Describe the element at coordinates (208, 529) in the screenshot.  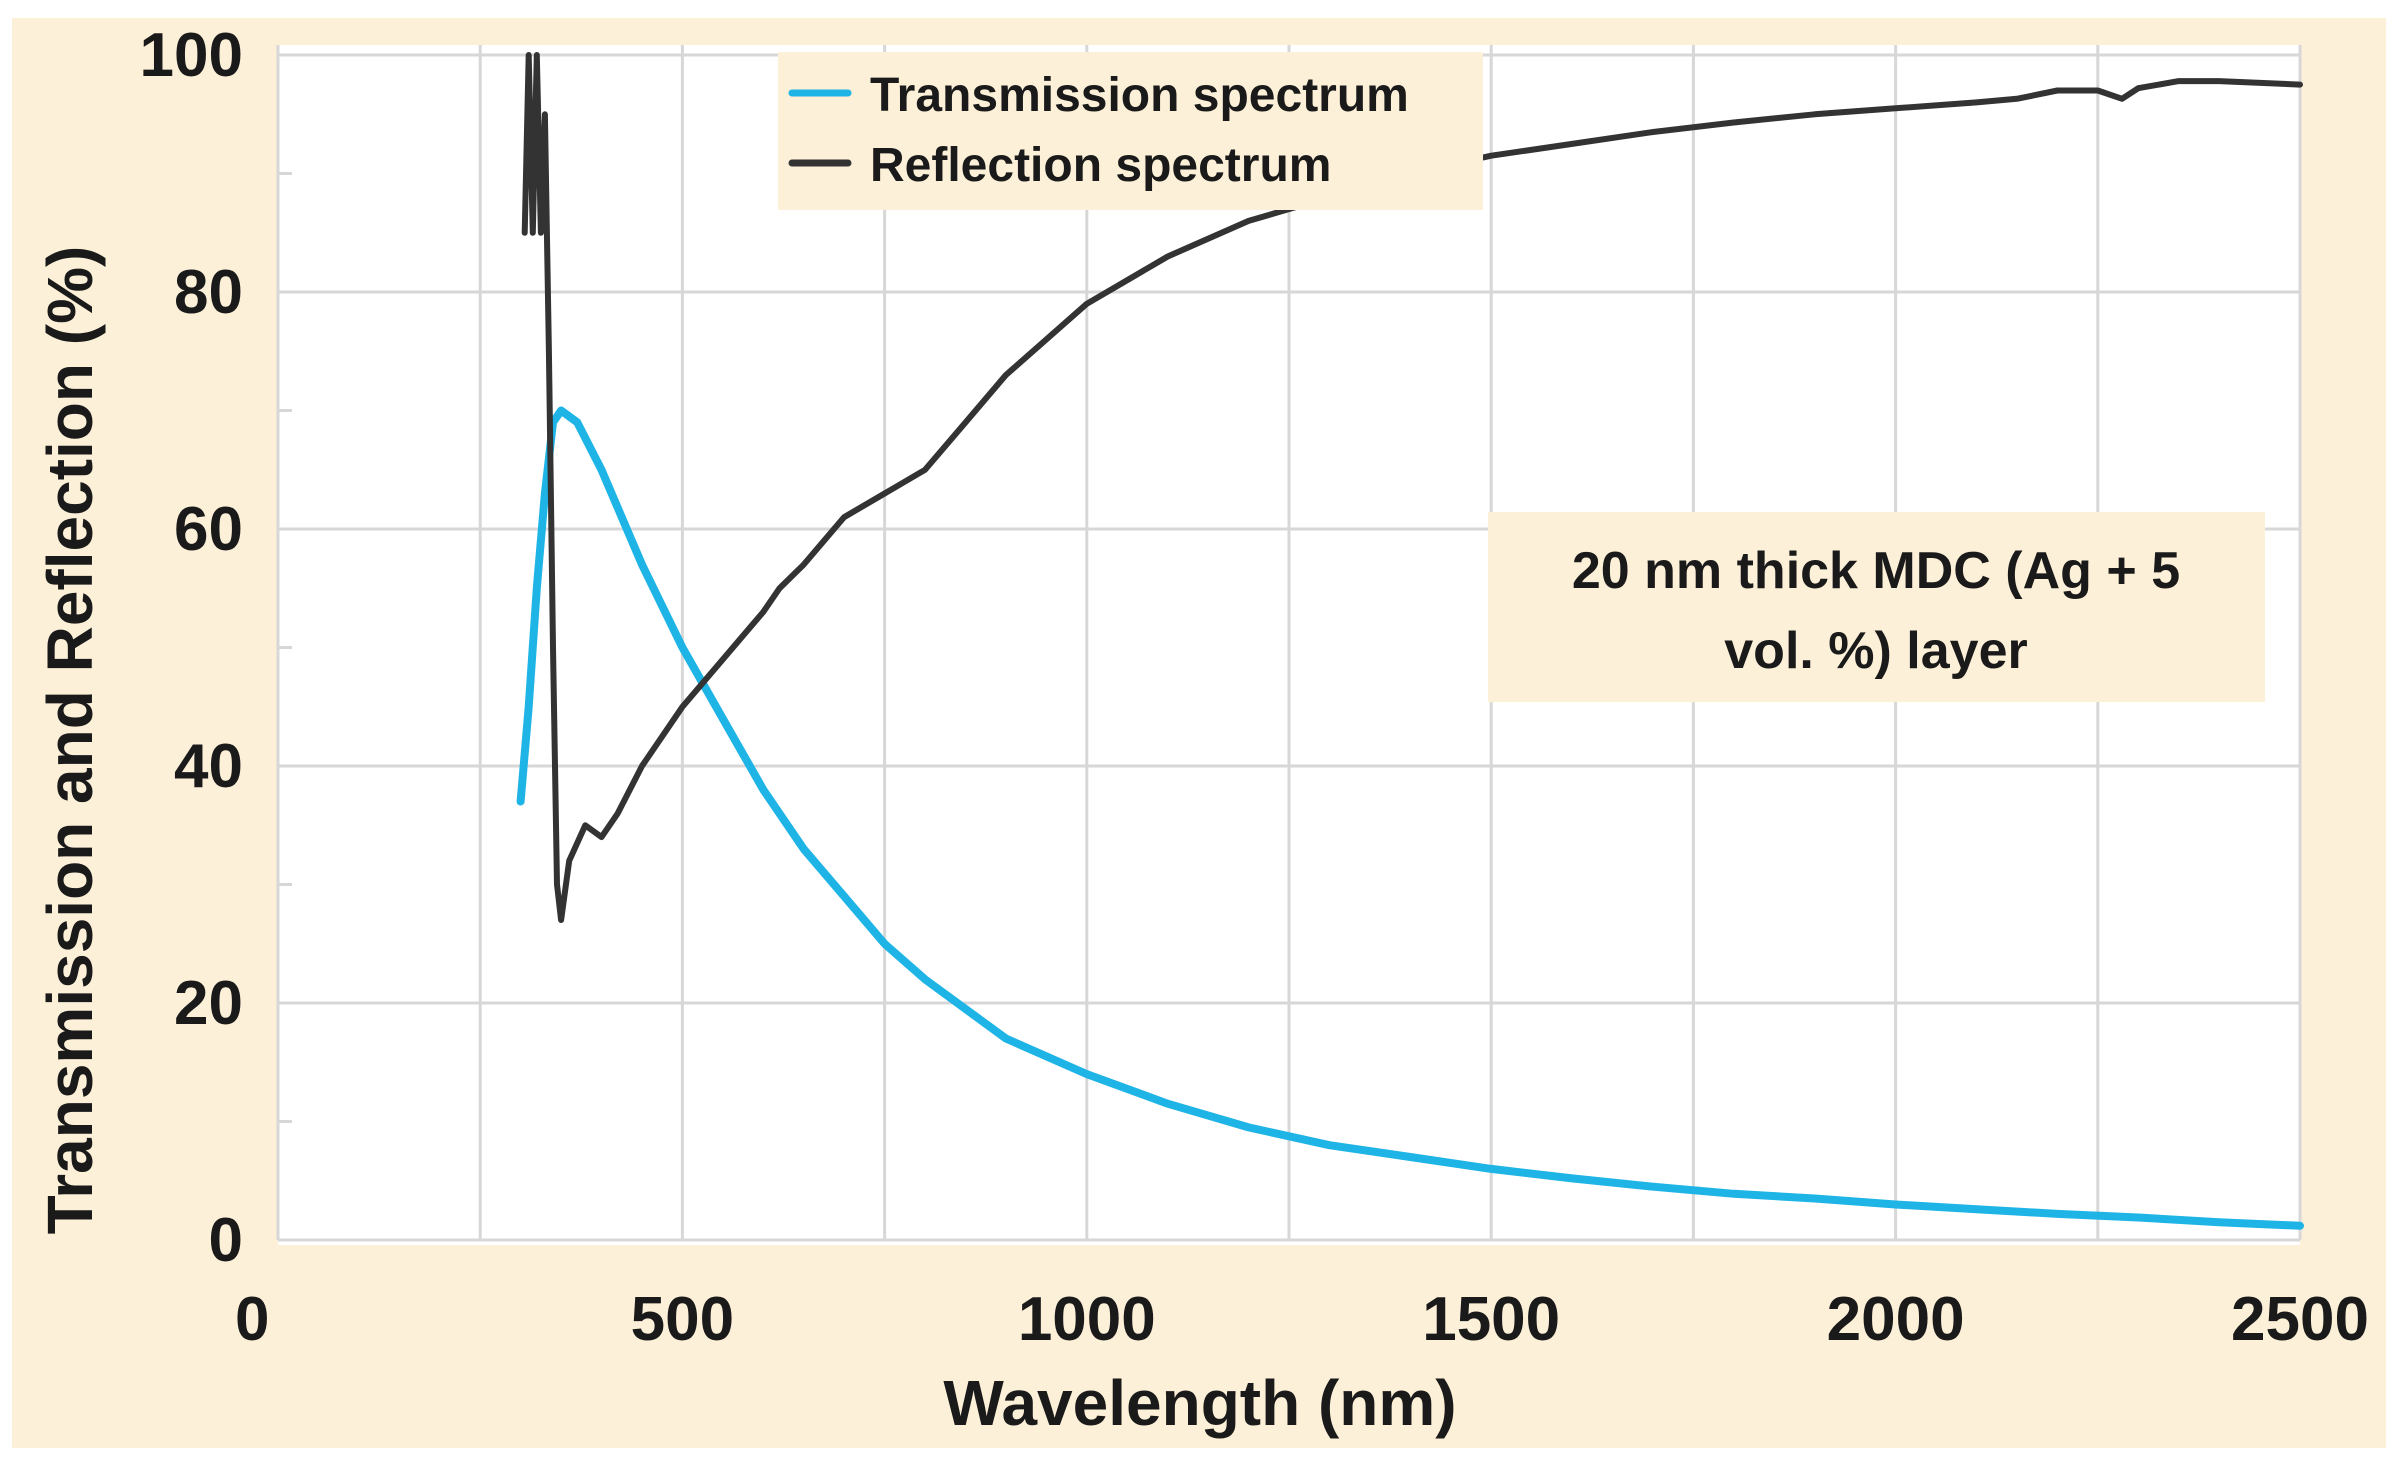
I see `y-tick-label-60: 60` at that location.